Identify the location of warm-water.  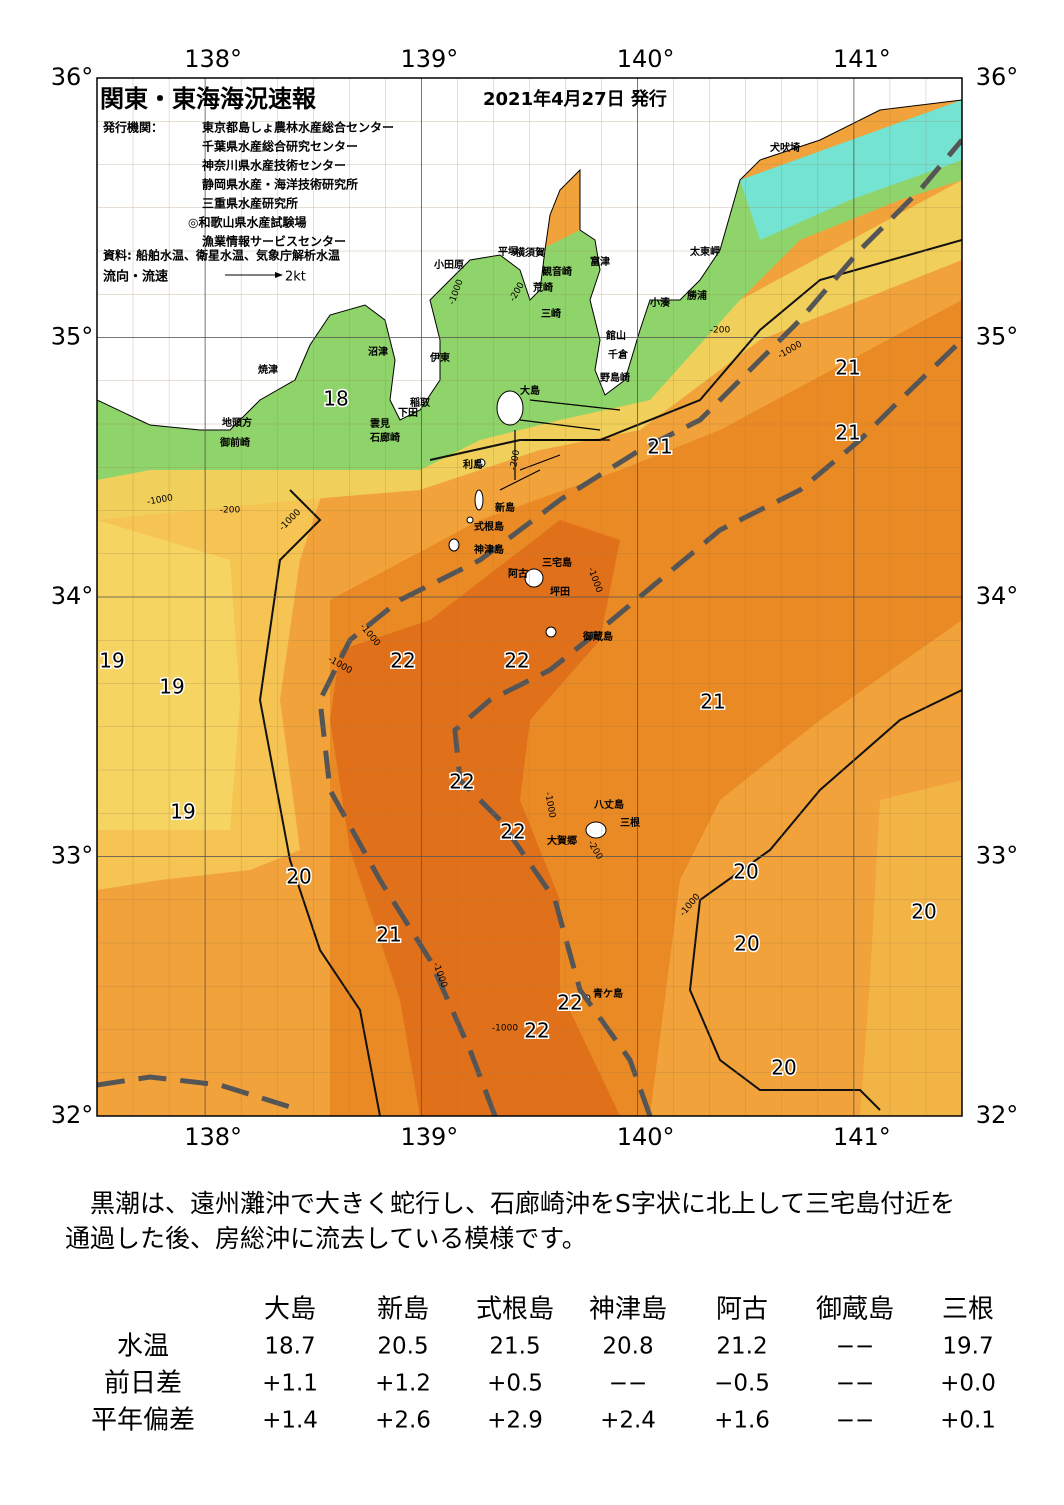
(911, 948).